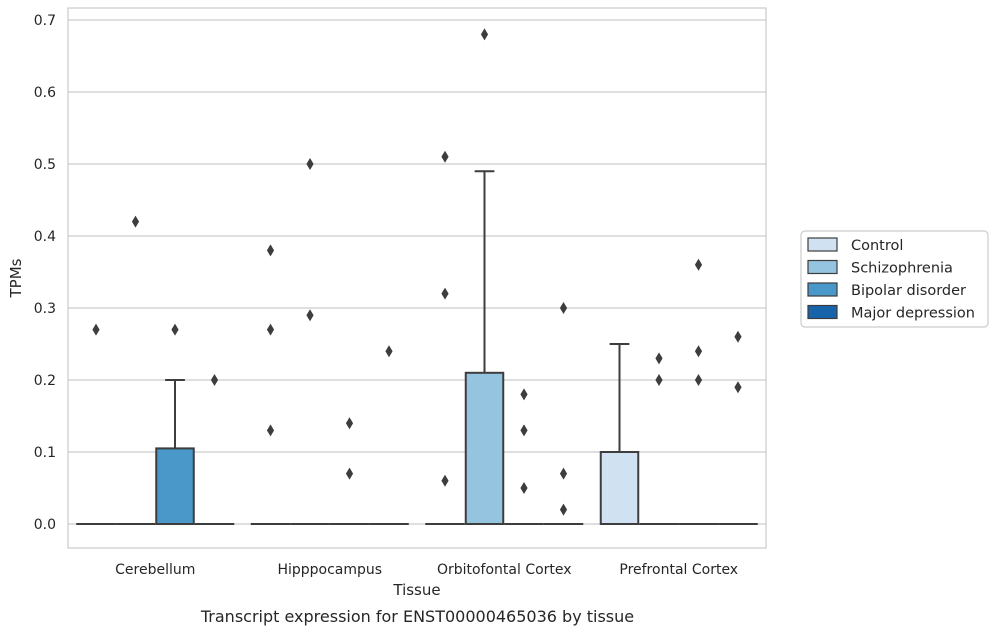 Image resolution: width=997 pixels, height=634 pixels. What do you see at coordinates (877, 246) in the screenshot?
I see `legend-label: Control` at bounding box center [877, 246].